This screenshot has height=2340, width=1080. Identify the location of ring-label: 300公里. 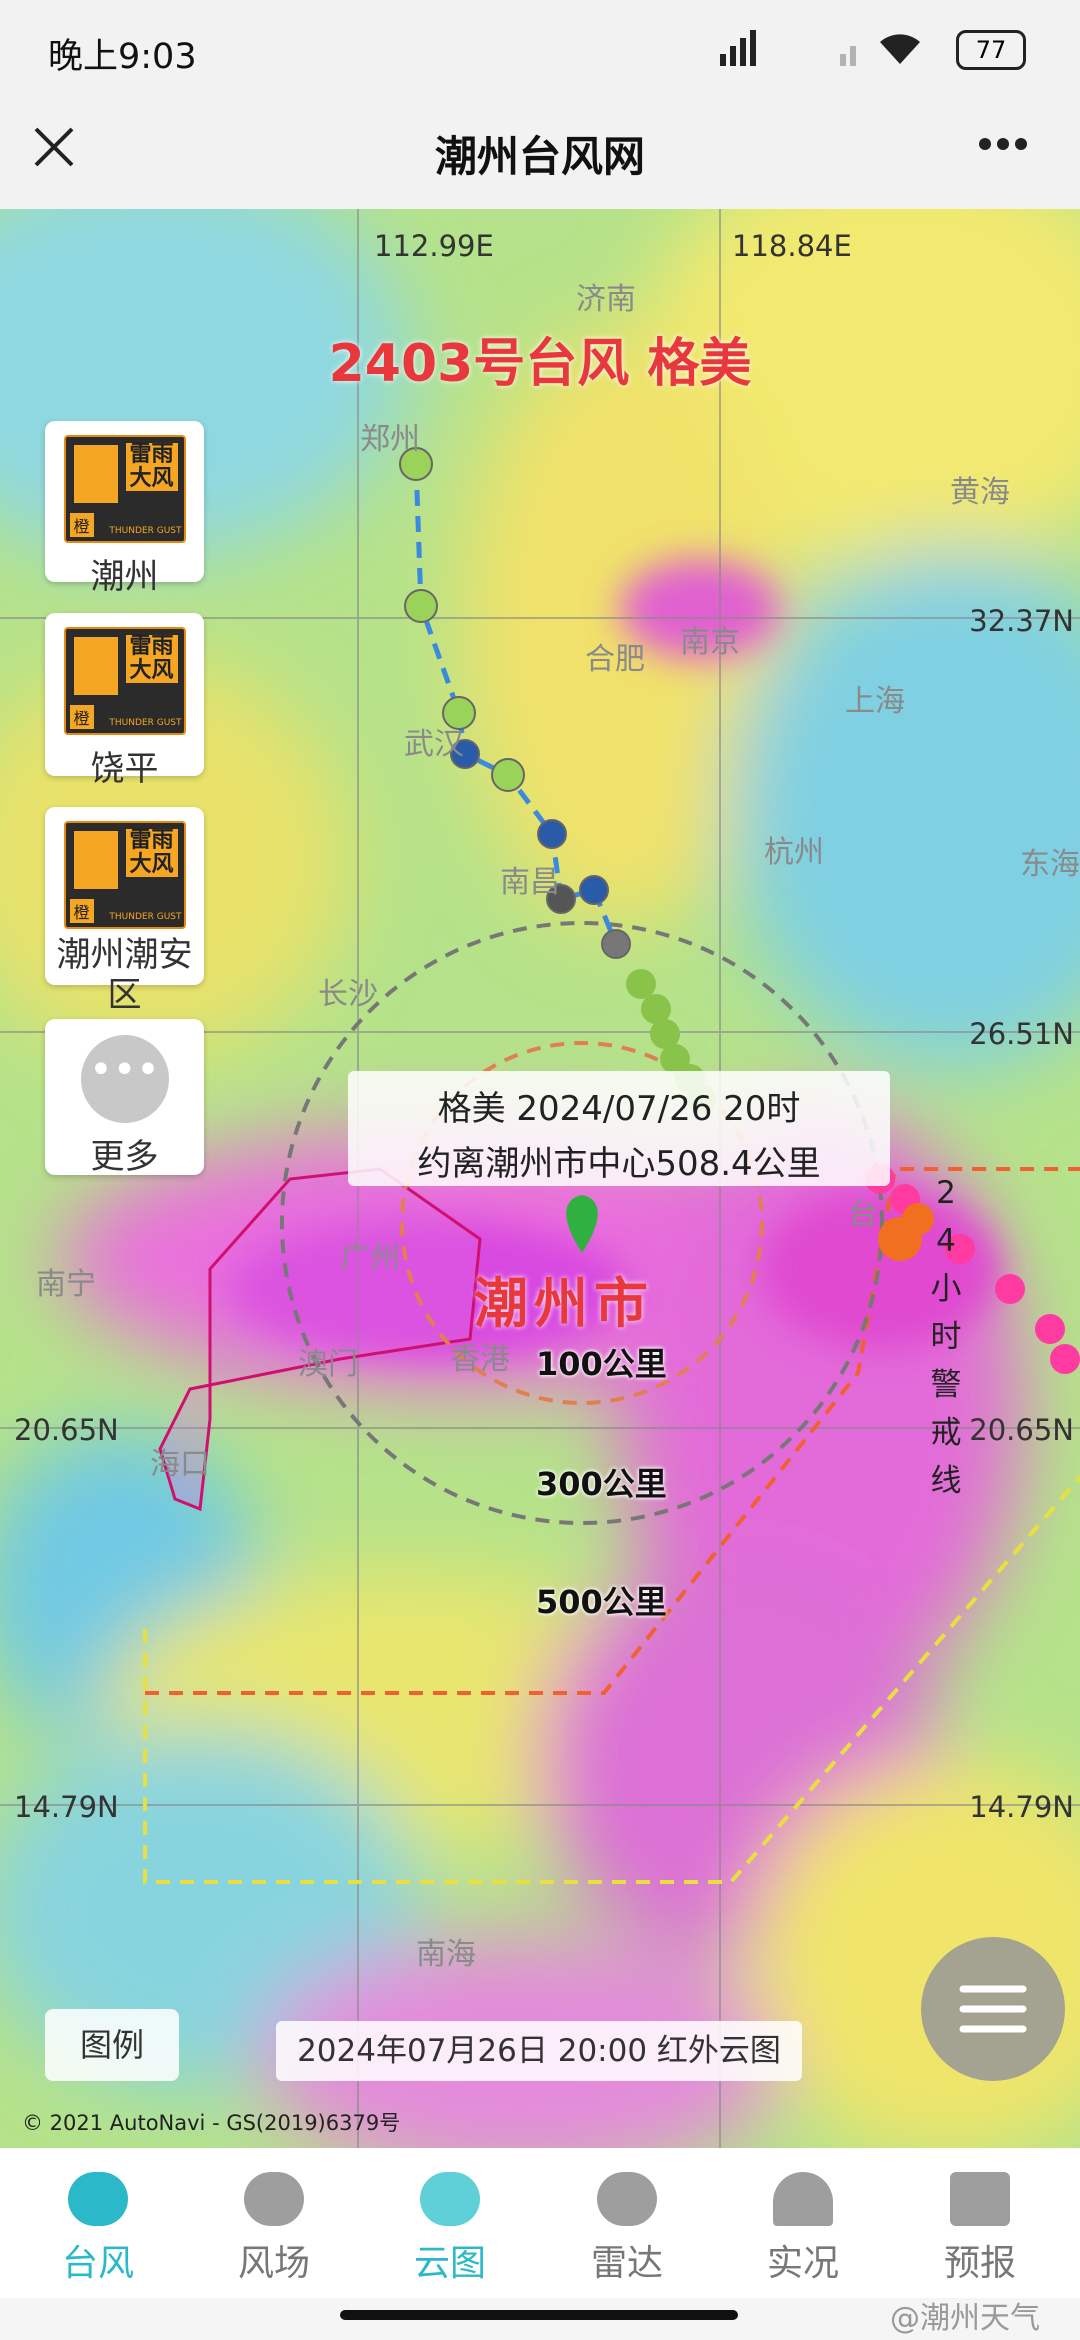
(601, 1484).